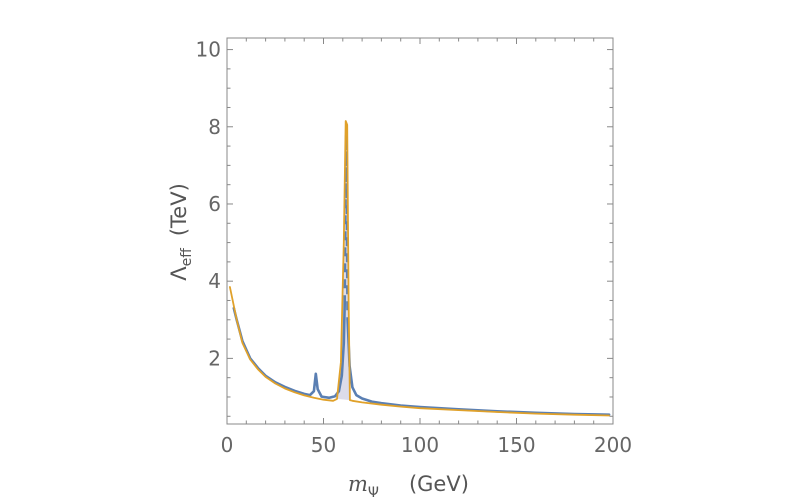 Image resolution: width=809 pixels, height=500 pixels. Describe the element at coordinates (214, 281) in the screenshot. I see `y-tick-label: 4` at that location.